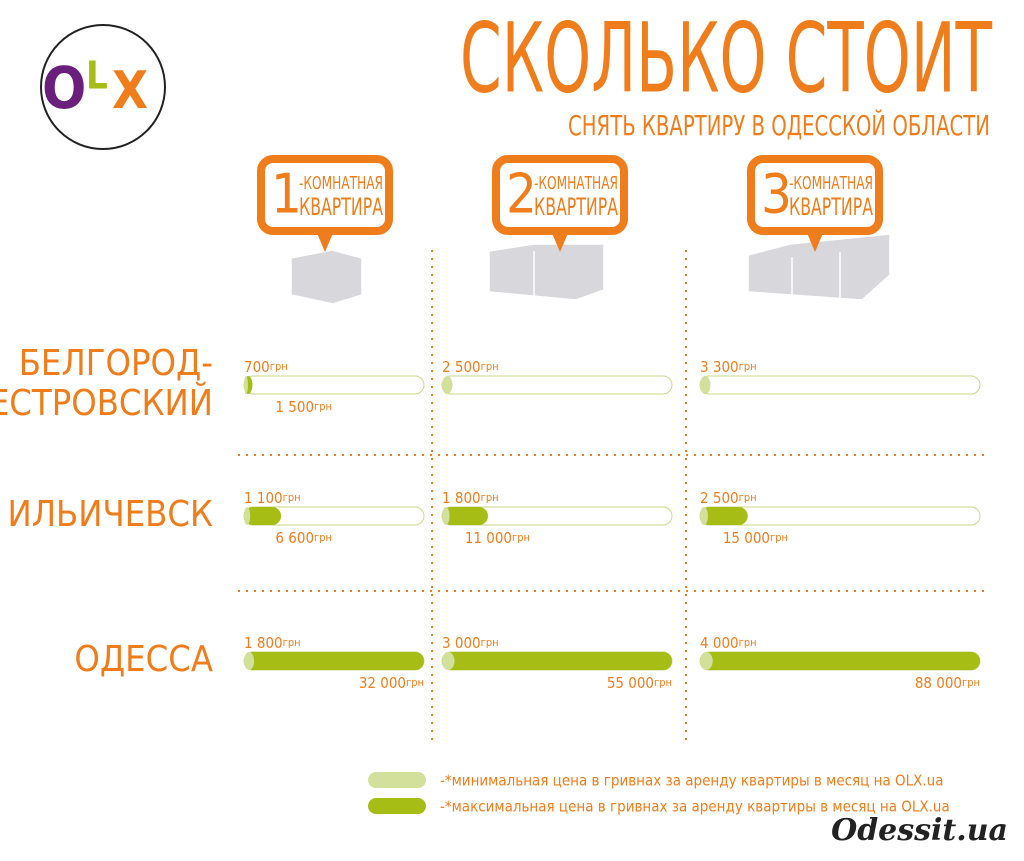 The image size is (1024, 861). I want to click on logo-circle, so click(103, 87).